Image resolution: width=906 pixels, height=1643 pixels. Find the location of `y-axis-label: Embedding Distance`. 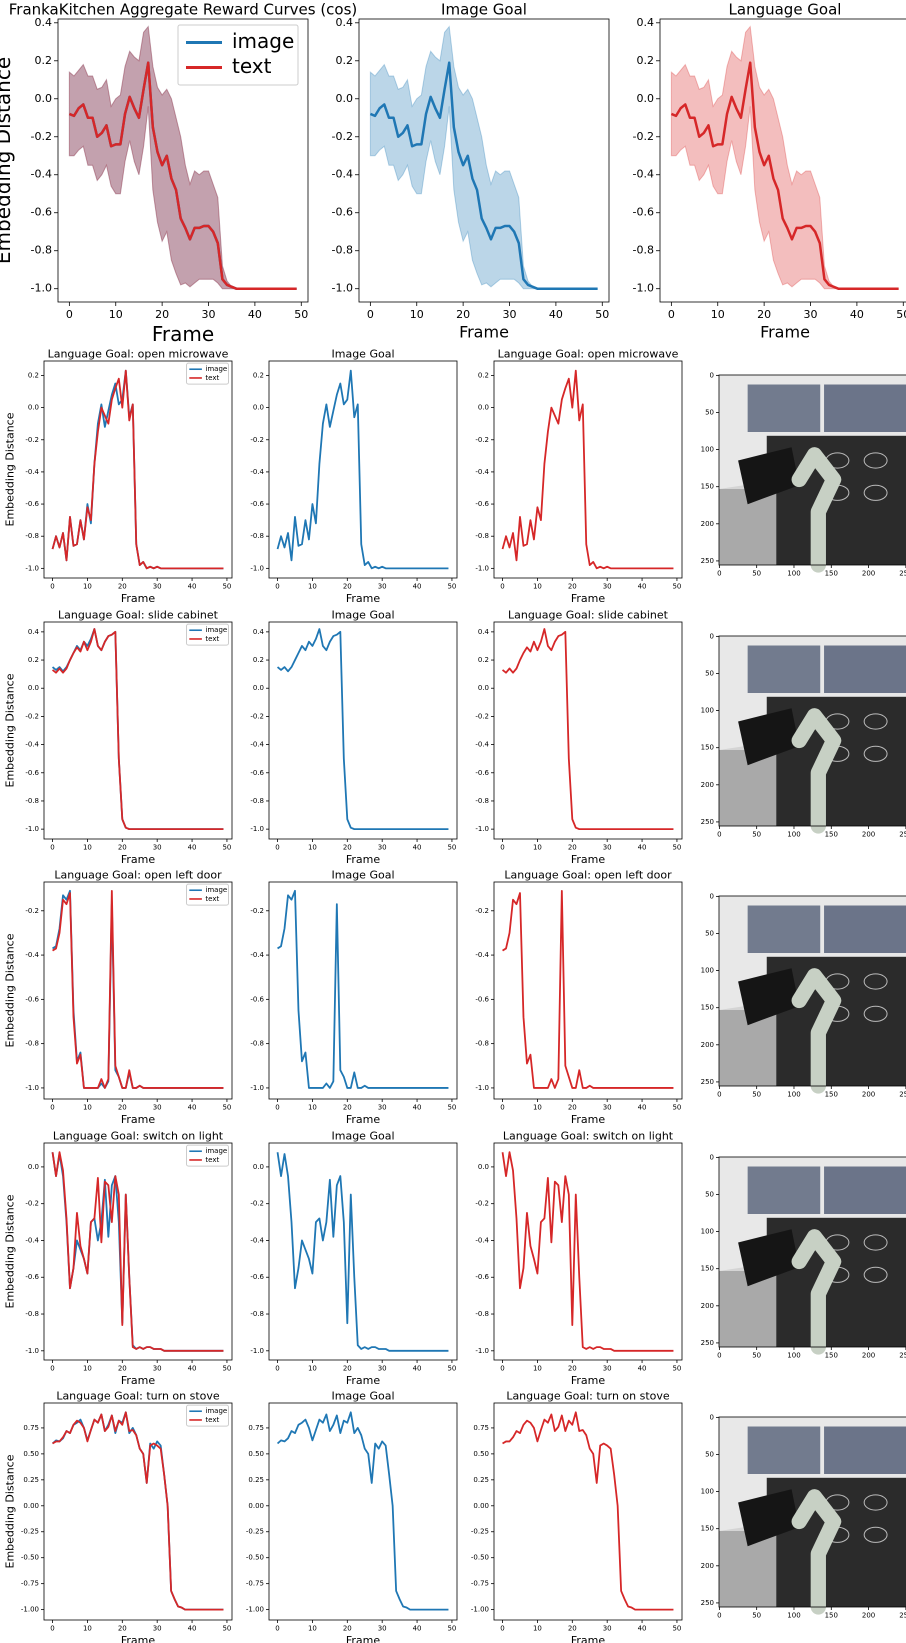

y-axis-label: Embedding Distance is located at coordinates (10, 1511).